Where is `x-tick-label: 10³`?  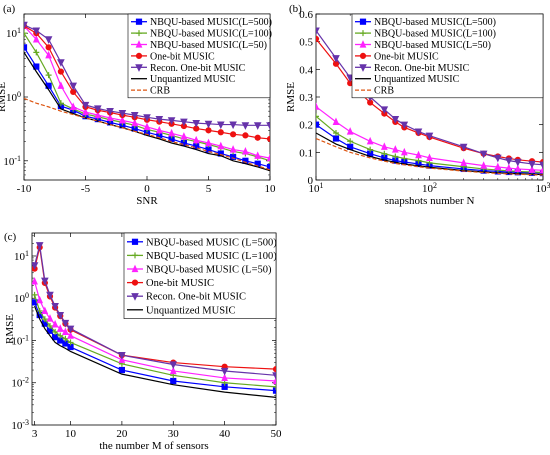 x-tick-label: 10³ is located at coordinates (543, 188).